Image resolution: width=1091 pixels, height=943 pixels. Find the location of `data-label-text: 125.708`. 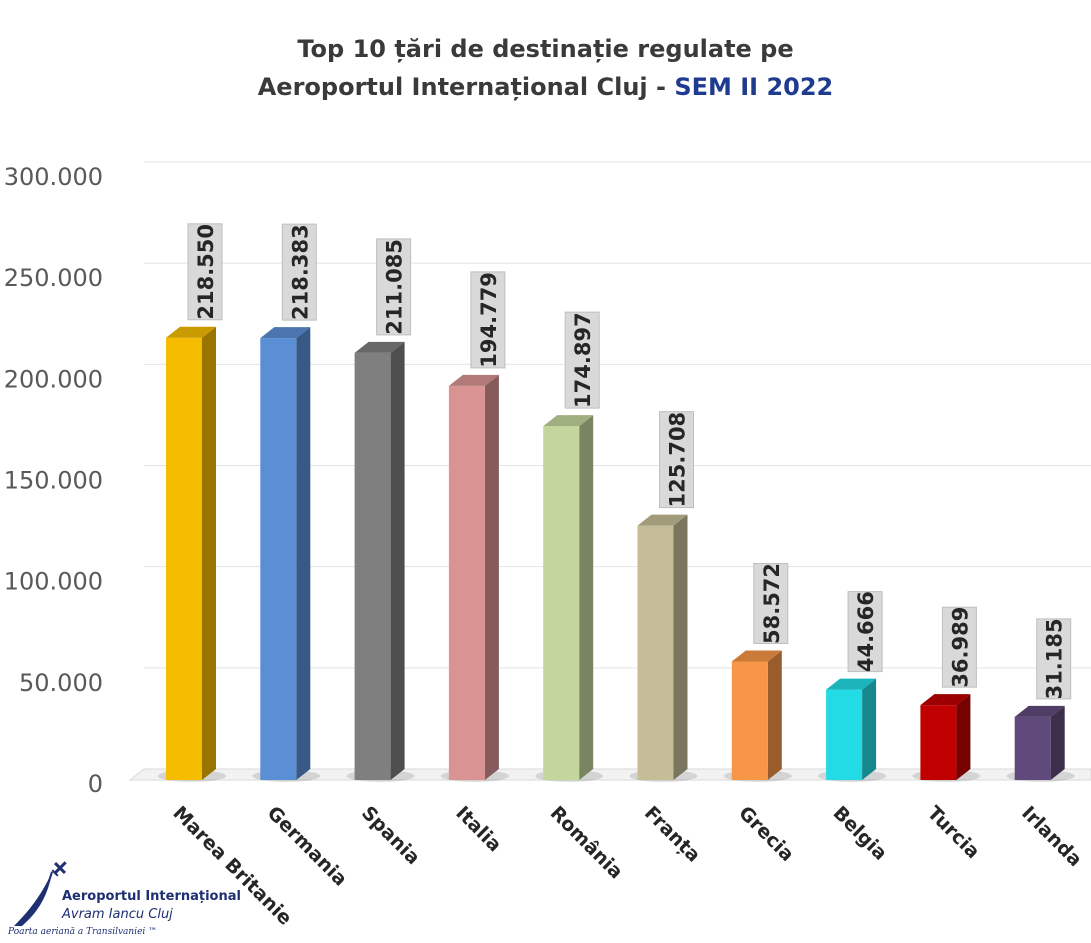

data-label-text: 125.708 is located at coordinates (678, 460).